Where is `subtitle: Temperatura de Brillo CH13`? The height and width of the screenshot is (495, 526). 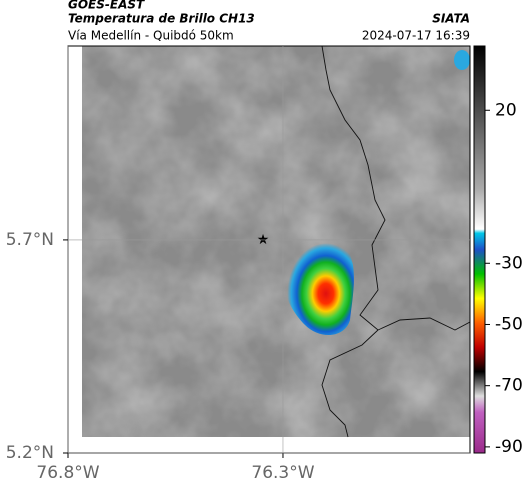
subtitle: Temperatura de Brillo CH13 is located at coordinates (161, 19).